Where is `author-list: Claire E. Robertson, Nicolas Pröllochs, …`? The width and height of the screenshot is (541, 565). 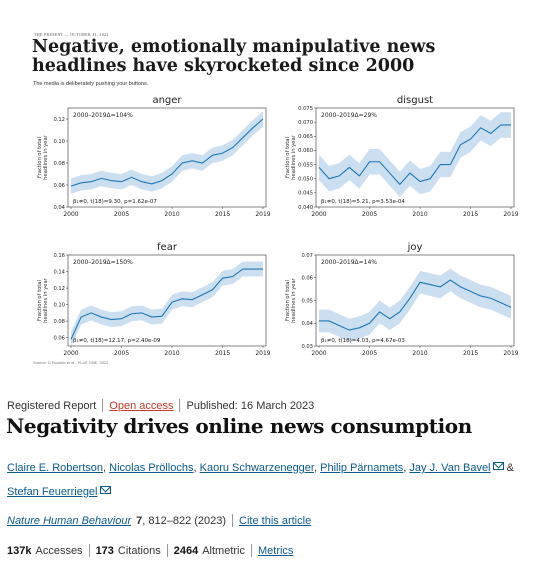 author-list: Claire E. Robertson, Nicolas Pröllochs, … is located at coordinates (260, 480).